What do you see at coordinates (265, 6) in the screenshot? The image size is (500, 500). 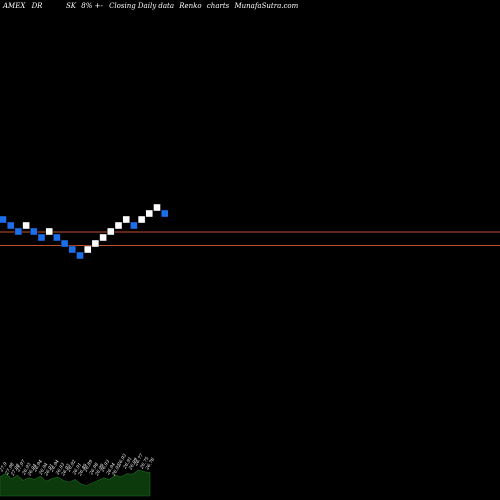 I see `header-site: MunafaSutra.com` at bounding box center [265, 6].